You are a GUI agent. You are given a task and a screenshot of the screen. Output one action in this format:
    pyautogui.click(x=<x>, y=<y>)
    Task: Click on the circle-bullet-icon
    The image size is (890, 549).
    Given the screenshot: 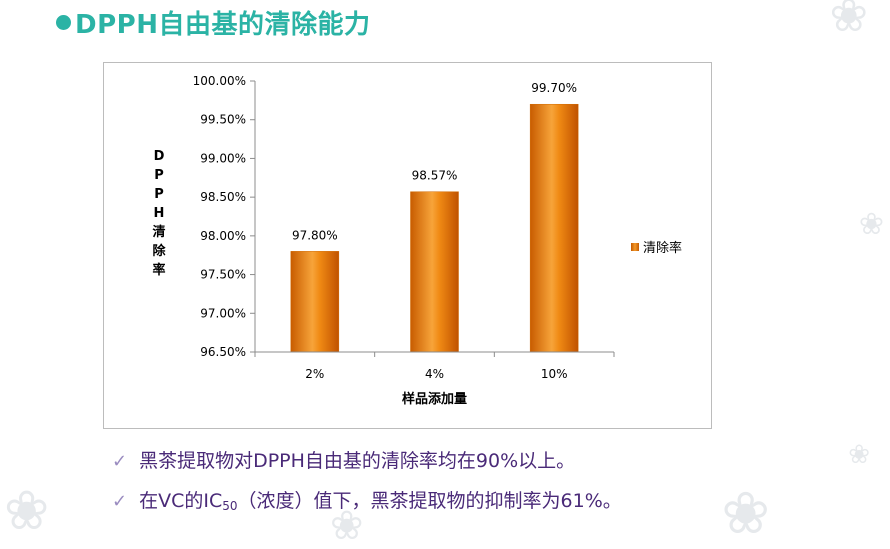 What is the action you would take?
    pyautogui.click(x=63, y=22)
    